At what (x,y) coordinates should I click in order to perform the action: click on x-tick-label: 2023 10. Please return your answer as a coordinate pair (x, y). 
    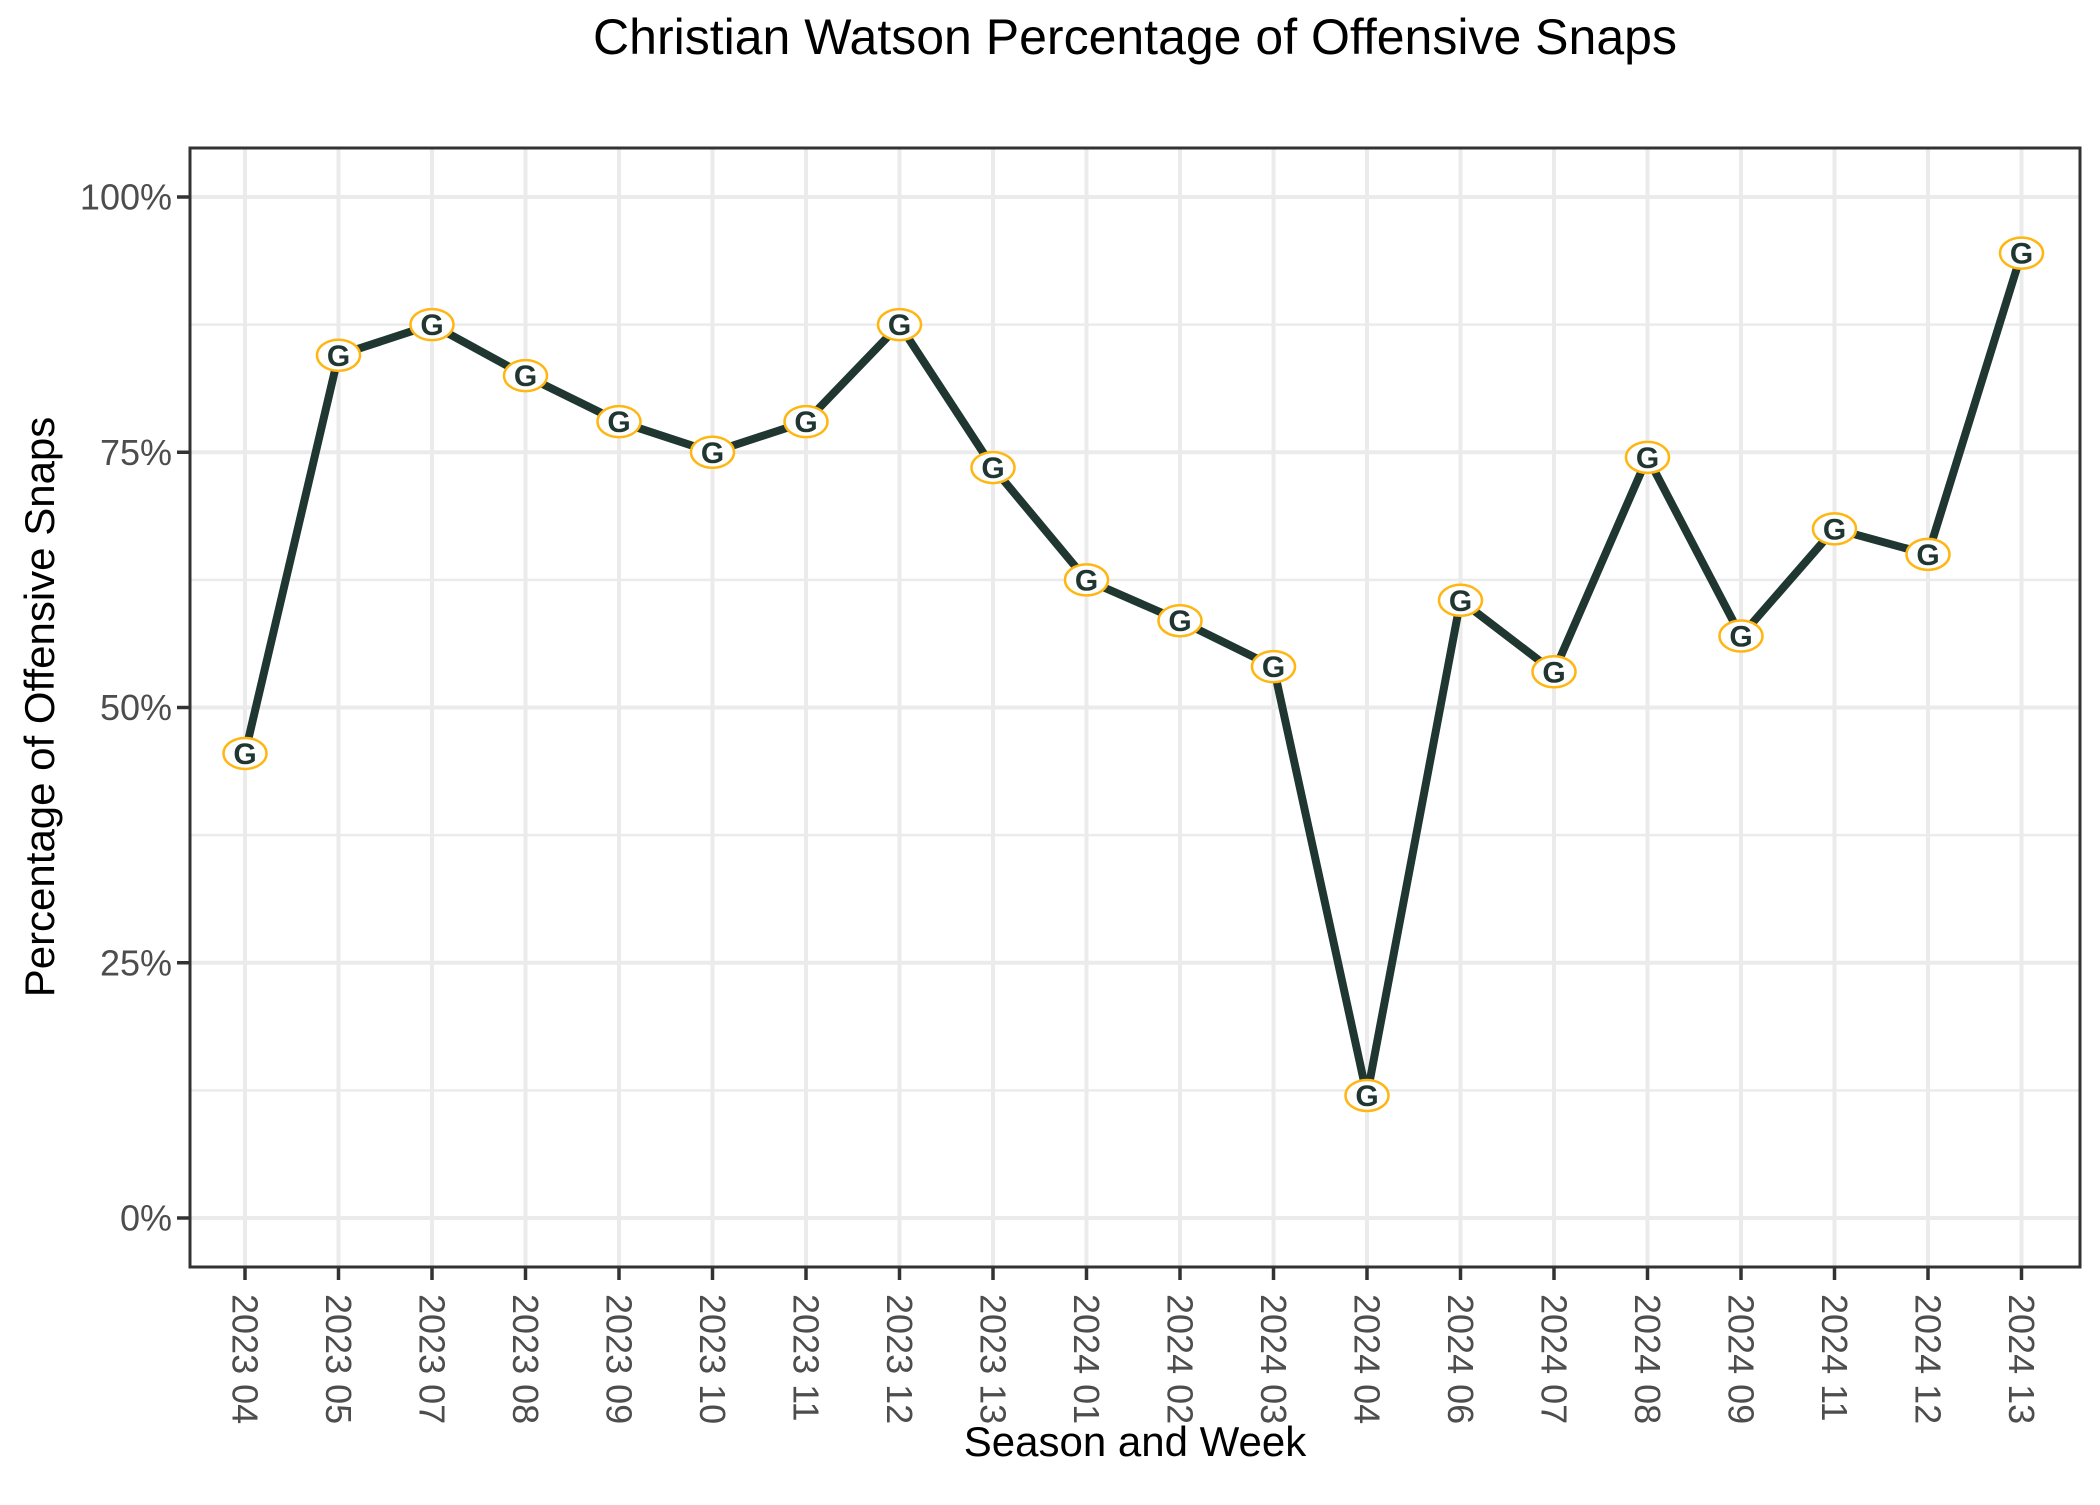
    Looking at the image, I should click on (712, 1359).